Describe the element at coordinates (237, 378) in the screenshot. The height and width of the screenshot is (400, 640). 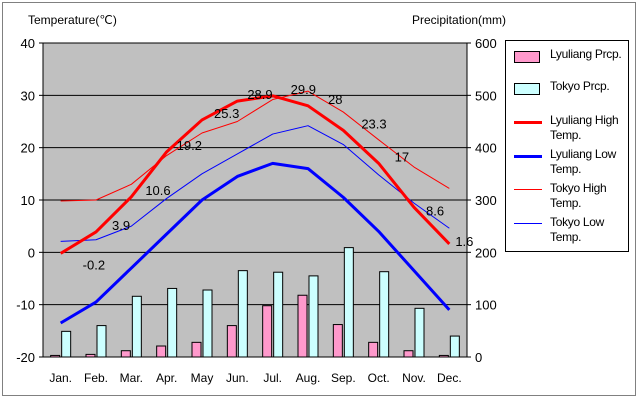
I see `x-tick-label: Jun.` at that location.